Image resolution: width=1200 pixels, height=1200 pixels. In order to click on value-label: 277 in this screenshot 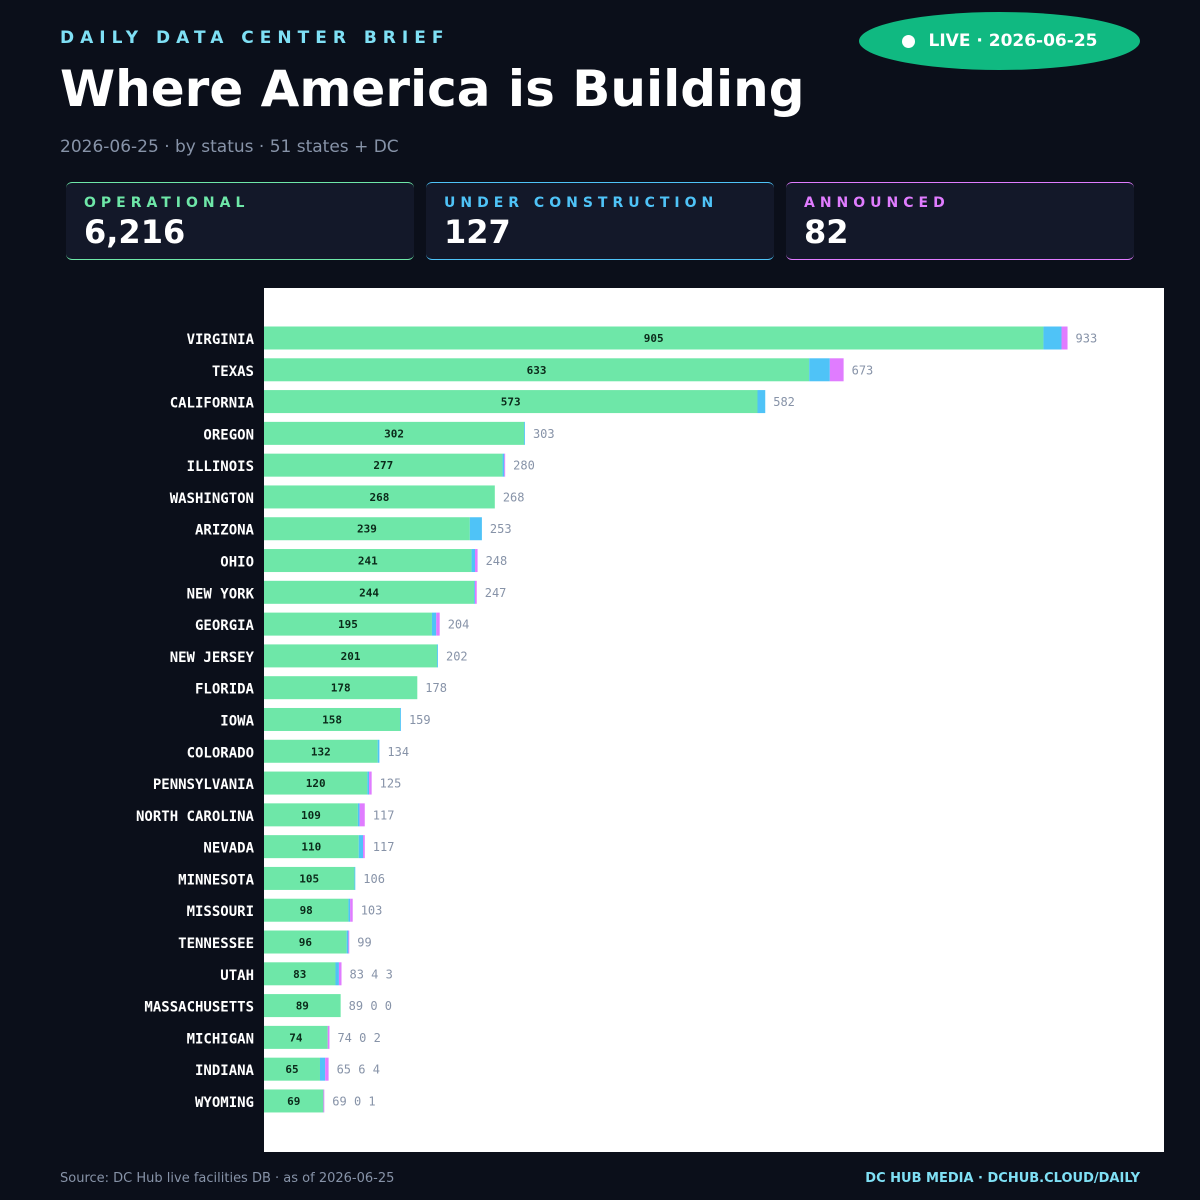, I will do `click(383, 465)`.